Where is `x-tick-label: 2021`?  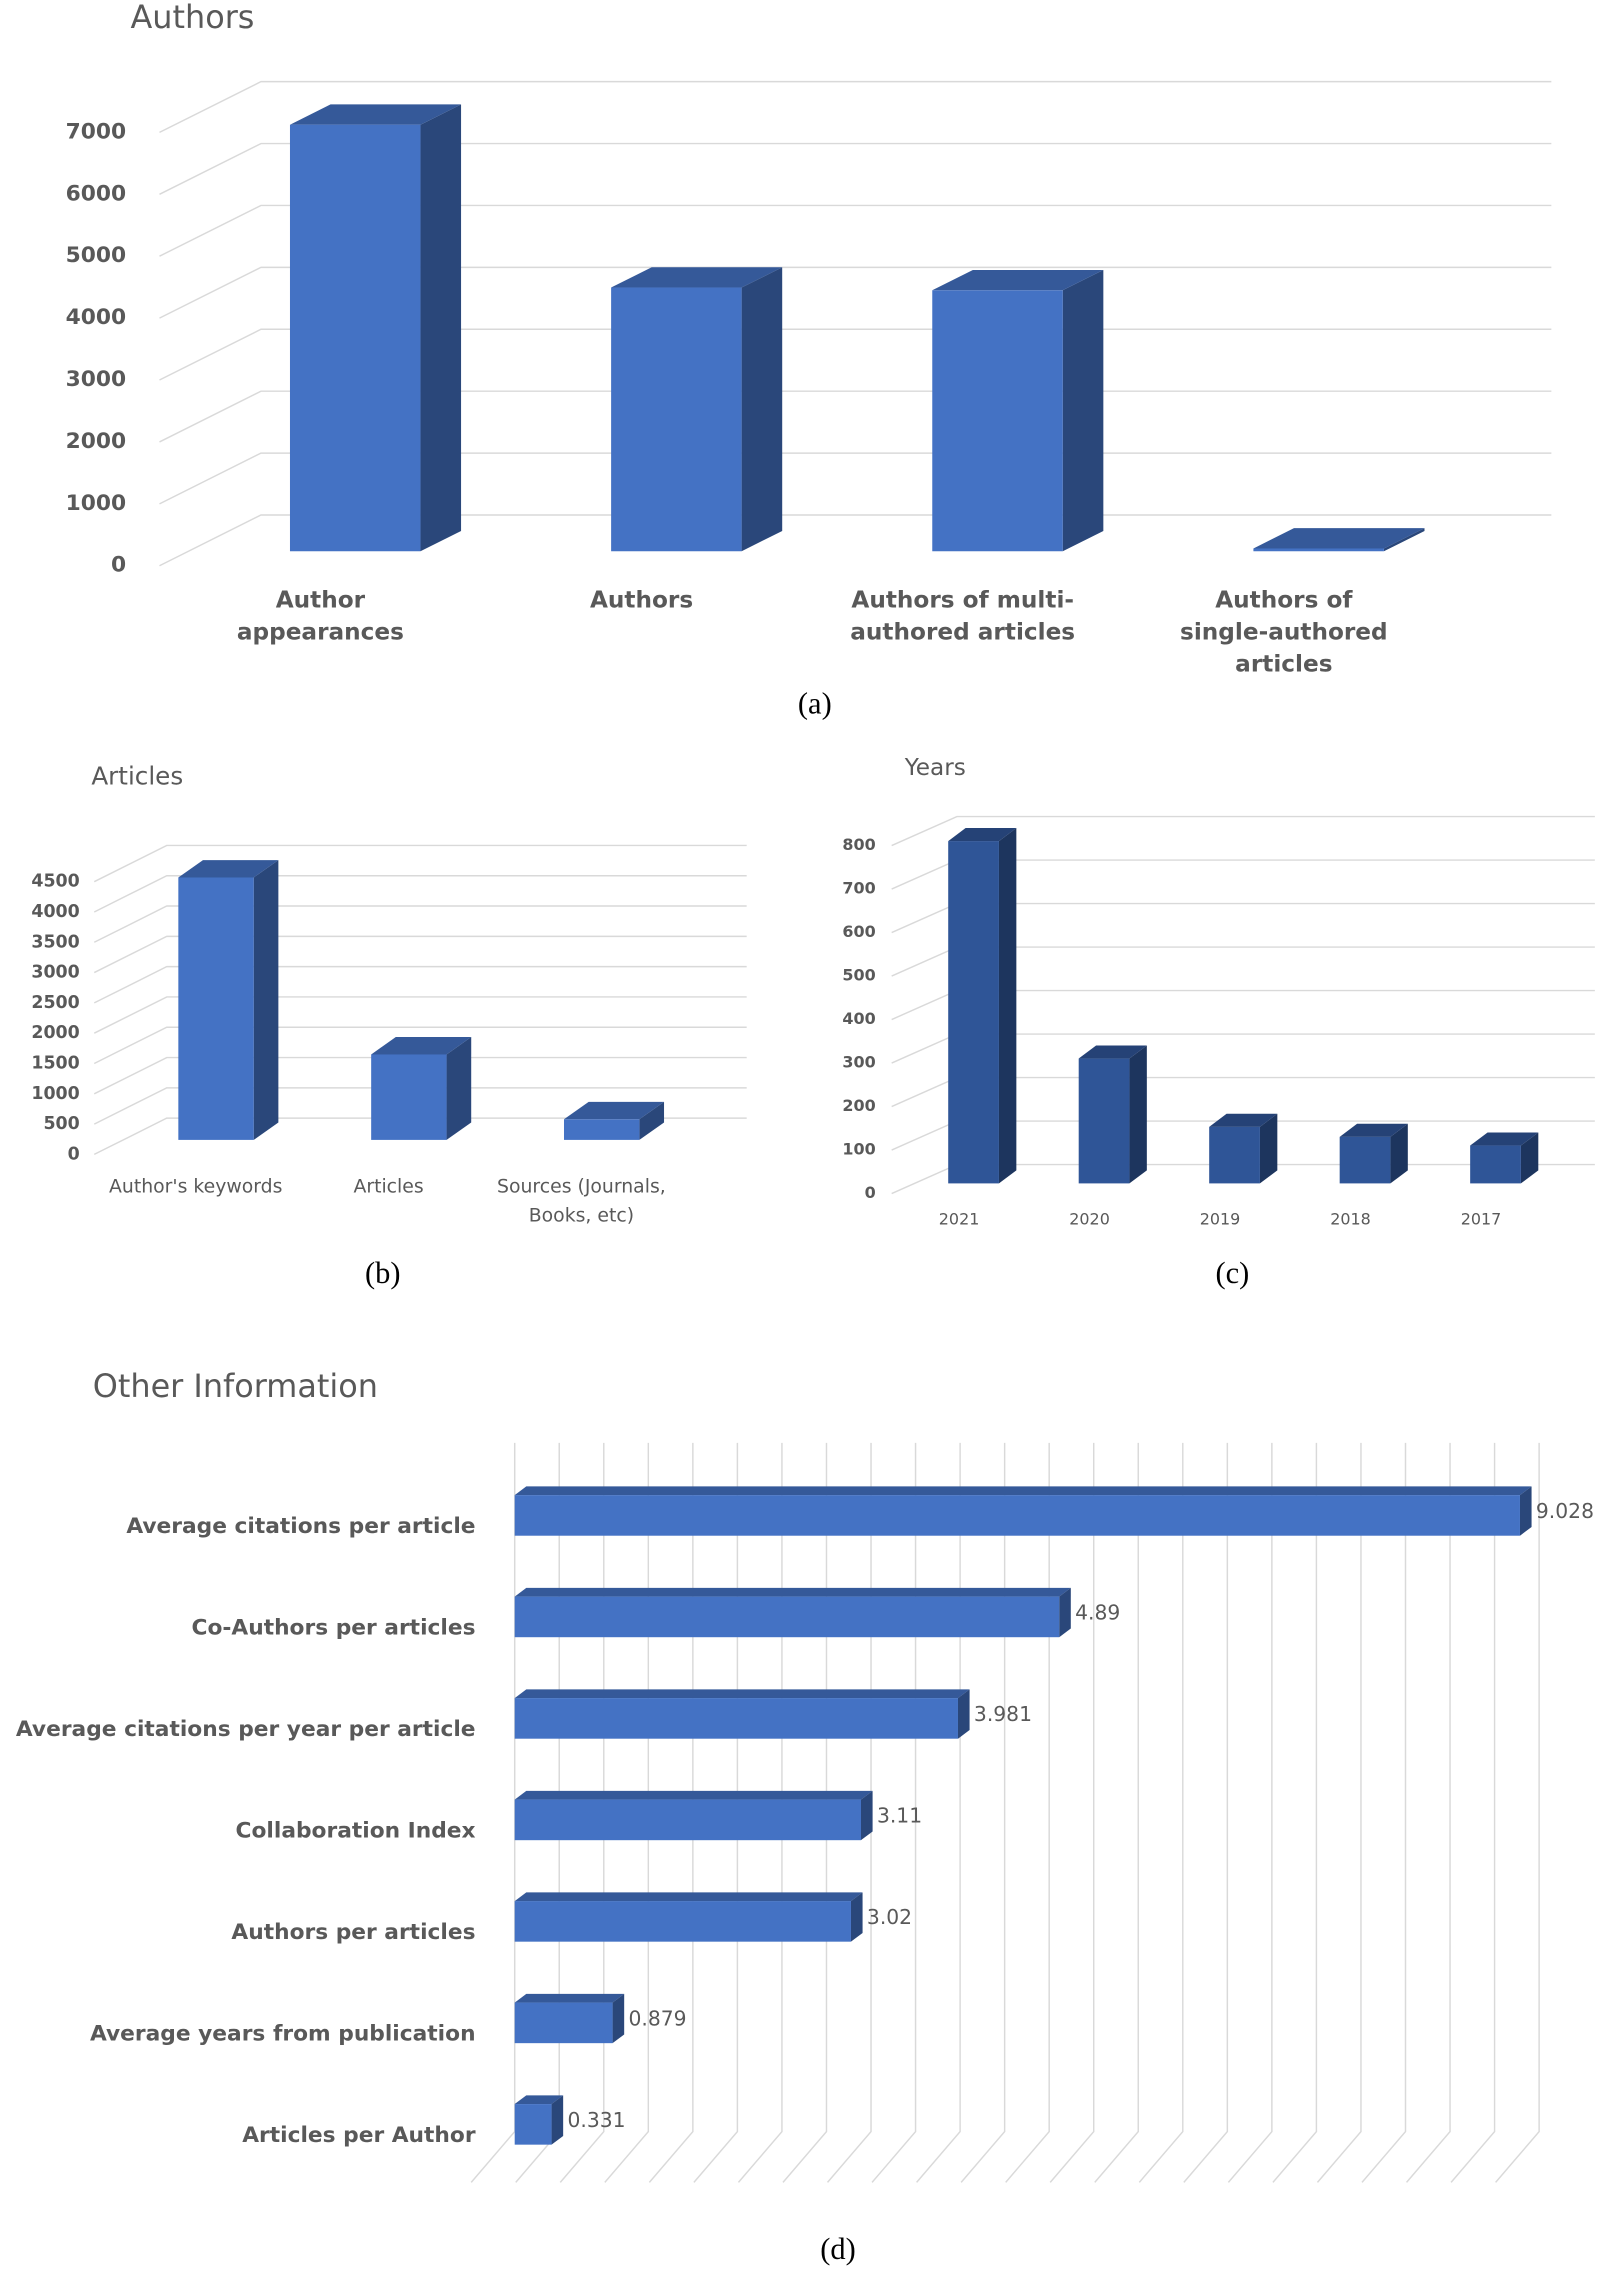 x-tick-label: 2021 is located at coordinates (959, 1218).